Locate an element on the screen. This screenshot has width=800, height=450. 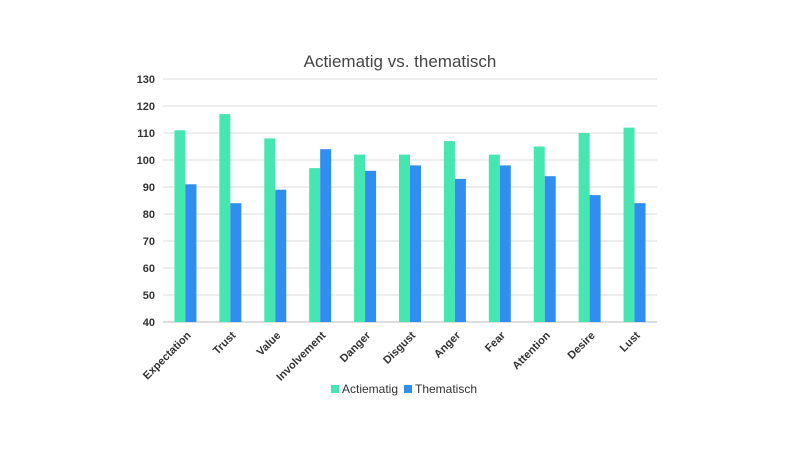
y-tick-label: 90 is located at coordinates (149, 188).